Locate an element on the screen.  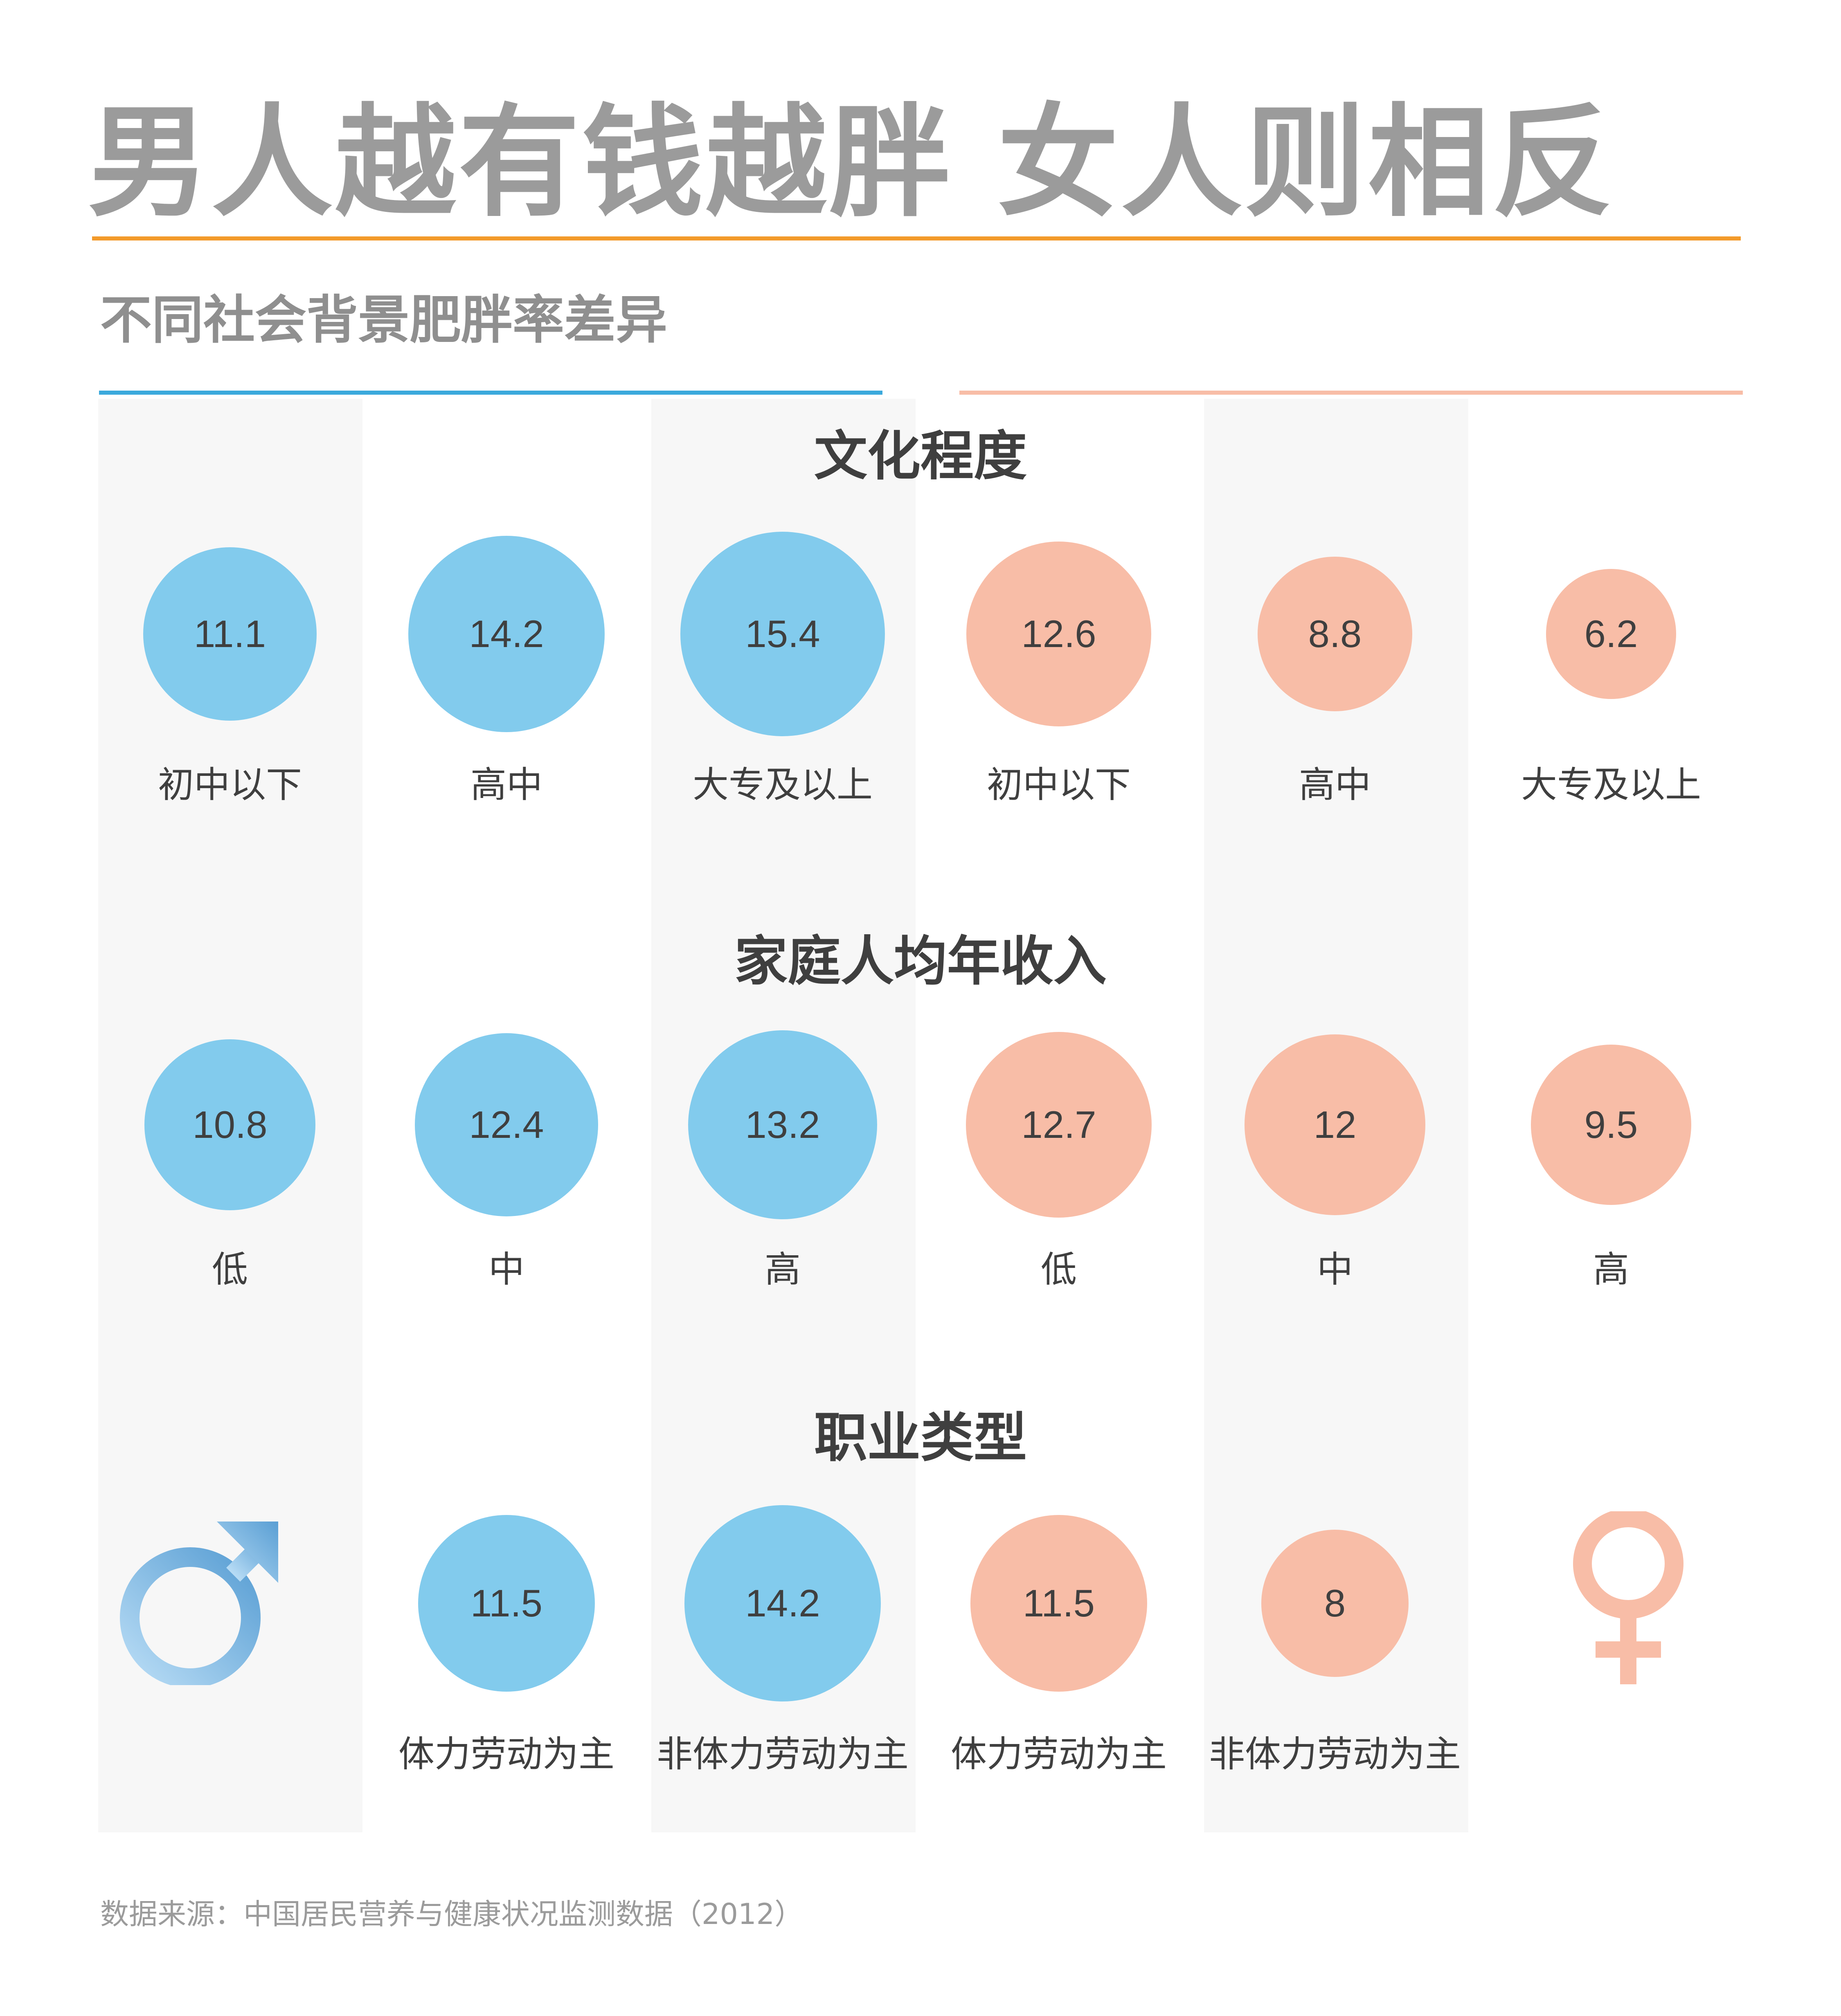
male-rule is located at coordinates (491, 393).